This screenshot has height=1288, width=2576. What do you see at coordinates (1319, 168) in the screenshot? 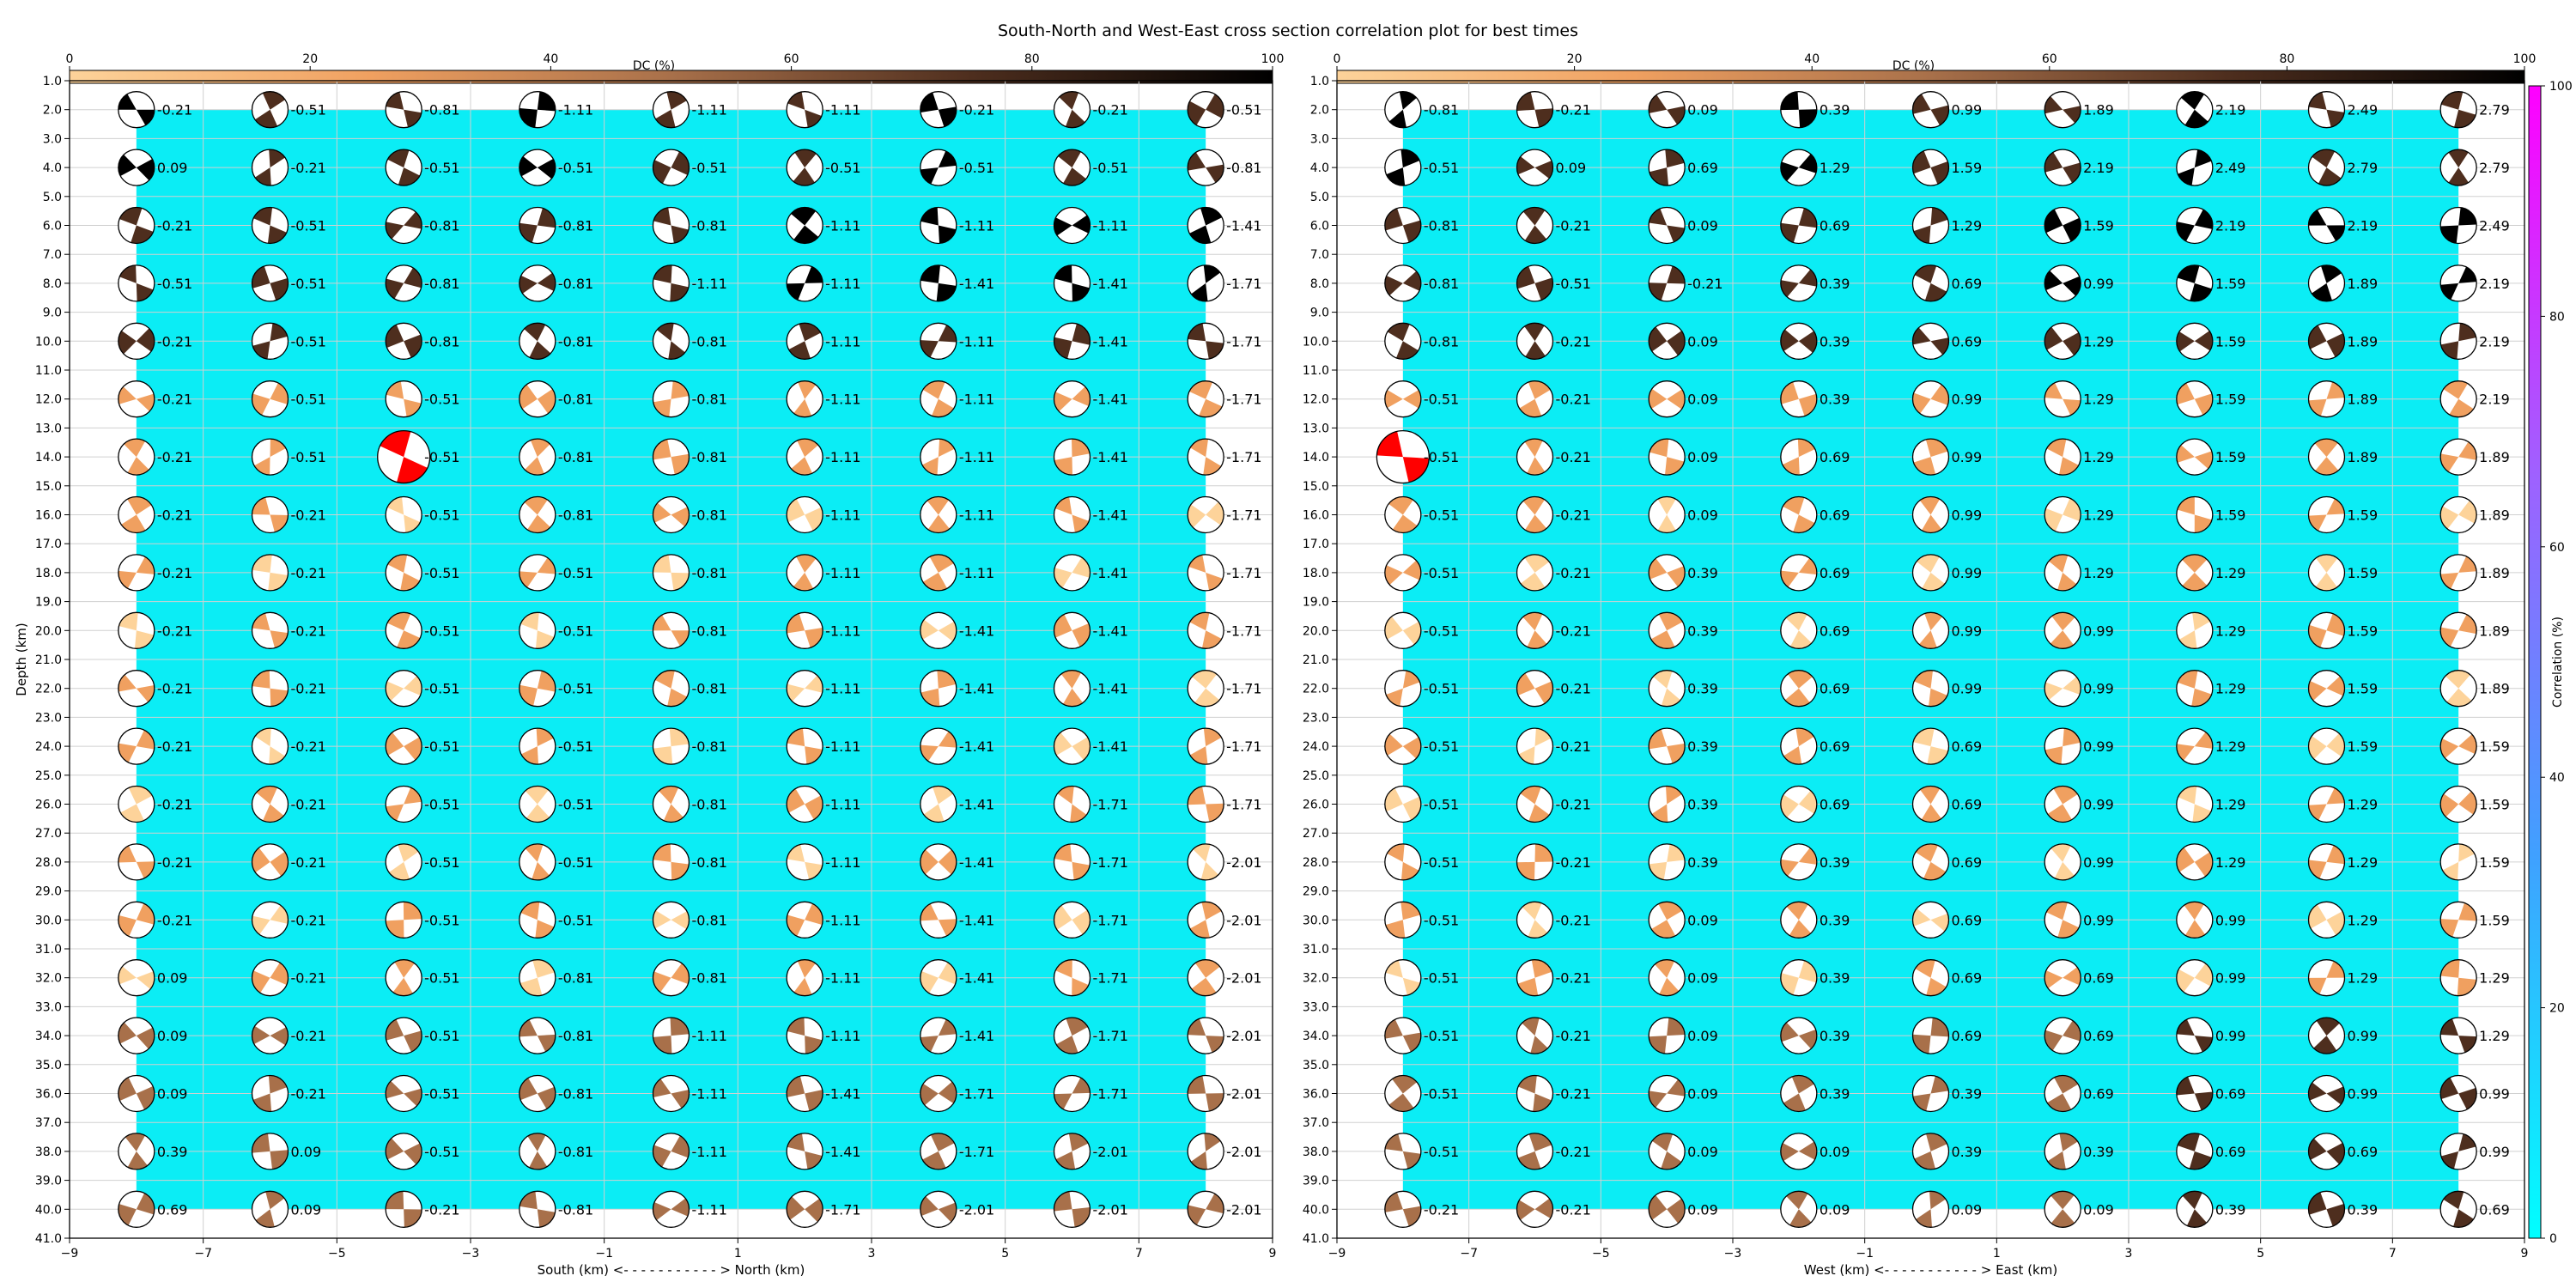
I see `y-tick-label: 4.0` at bounding box center [1319, 168].